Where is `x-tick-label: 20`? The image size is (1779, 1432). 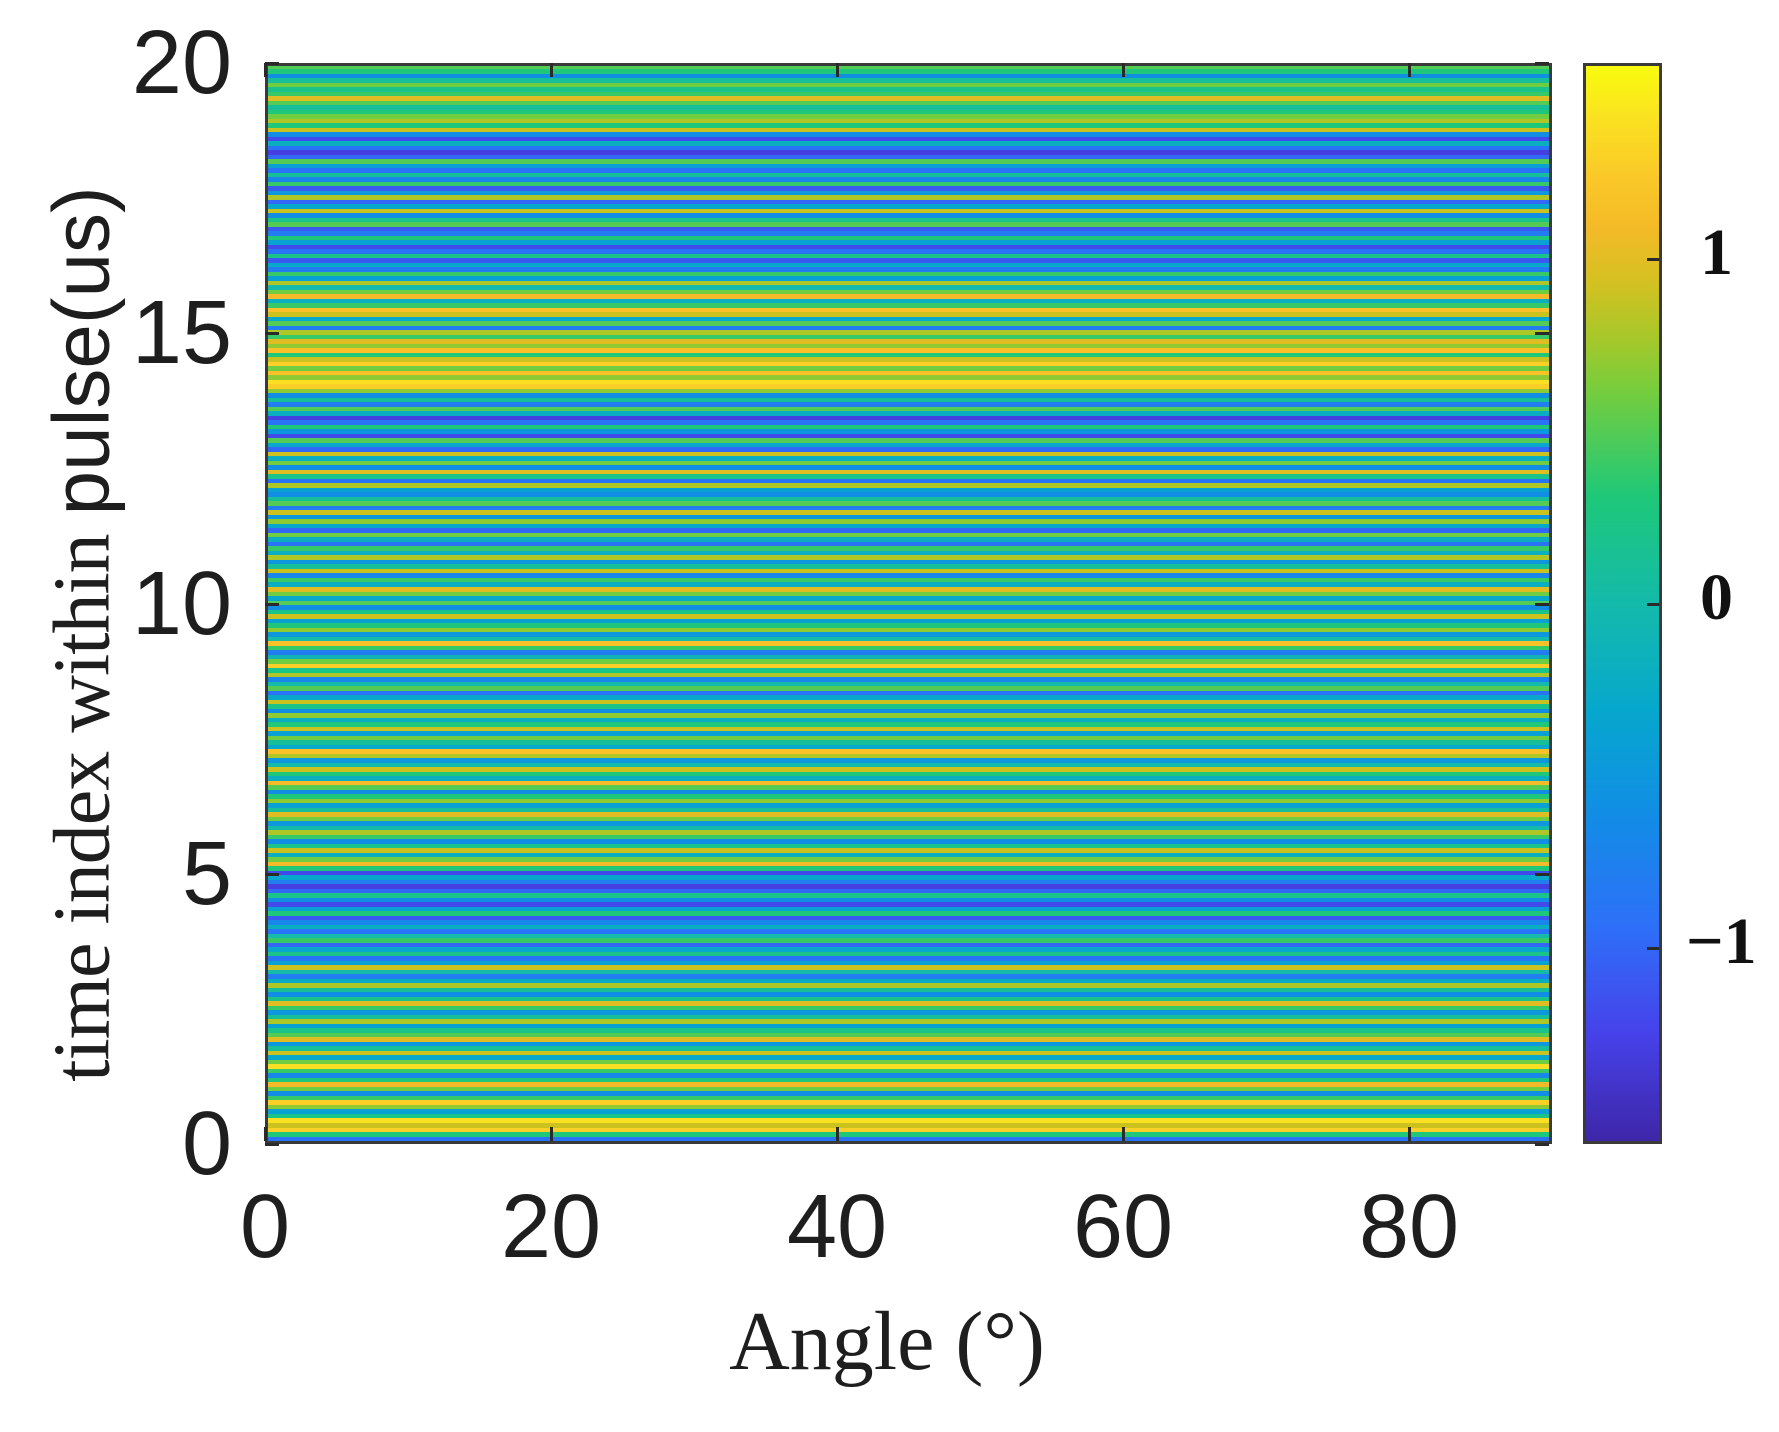 x-tick-label: 20 is located at coordinates (551, 1227).